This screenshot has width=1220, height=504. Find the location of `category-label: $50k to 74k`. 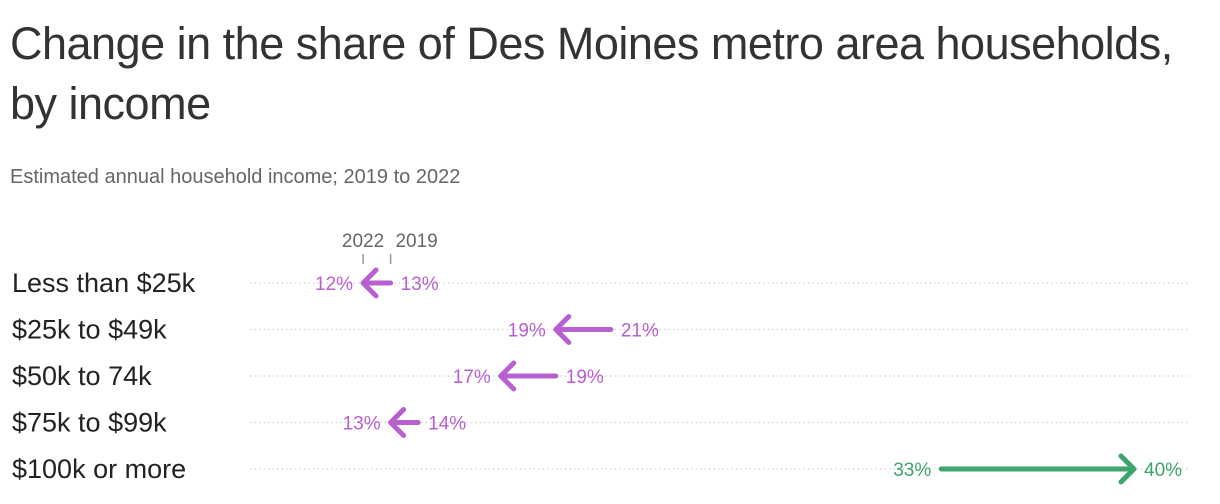

category-label: $50k to 74k is located at coordinates (82, 376).